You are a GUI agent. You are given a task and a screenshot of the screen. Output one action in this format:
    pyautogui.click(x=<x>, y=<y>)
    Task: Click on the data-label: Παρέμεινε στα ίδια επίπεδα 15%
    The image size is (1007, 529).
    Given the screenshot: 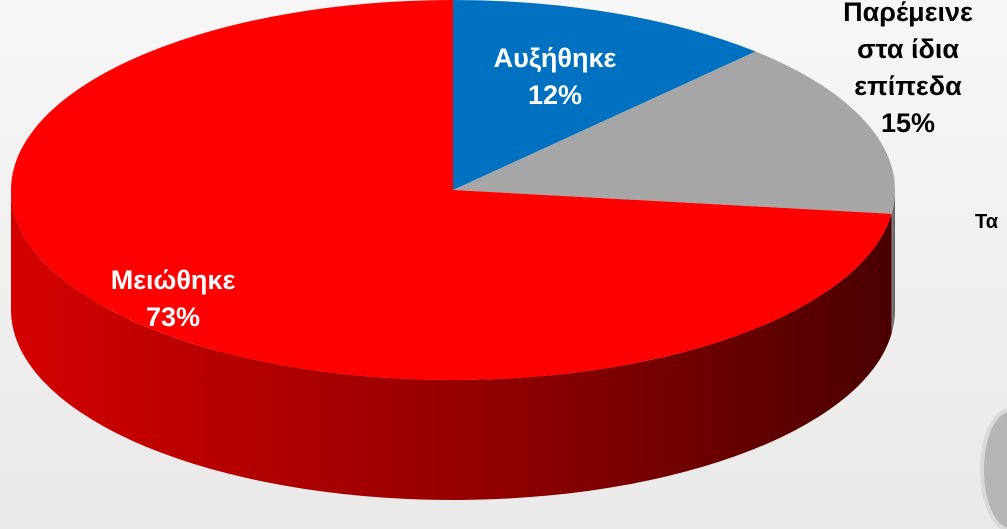 What is the action you would take?
    pyautogui.click(x=908, y=71)
    